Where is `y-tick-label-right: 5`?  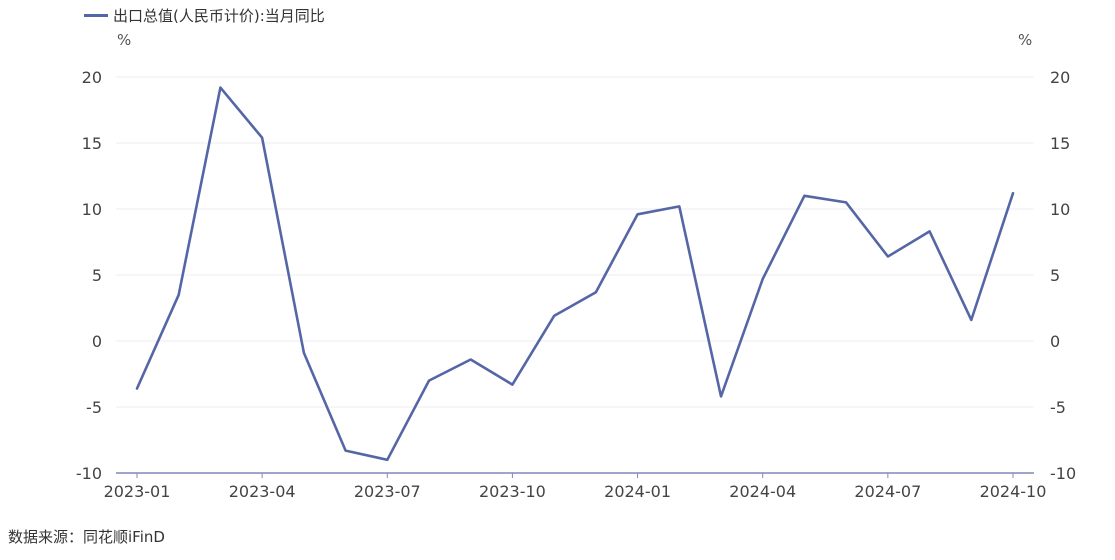
y-tick-label-right: 5 is located at coordinates (1055, 275).